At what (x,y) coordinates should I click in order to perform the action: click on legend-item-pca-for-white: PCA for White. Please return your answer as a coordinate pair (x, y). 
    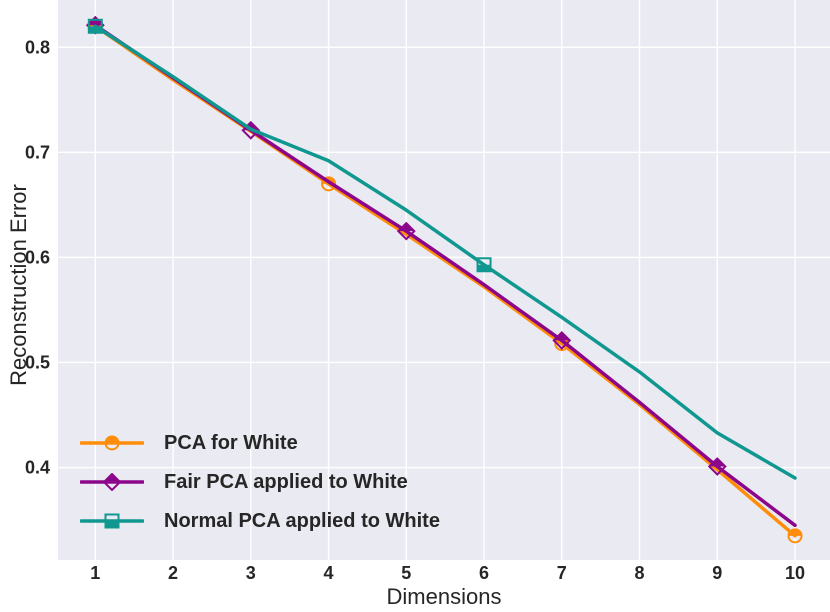
    Looking at the image, I should click on (260, 443).